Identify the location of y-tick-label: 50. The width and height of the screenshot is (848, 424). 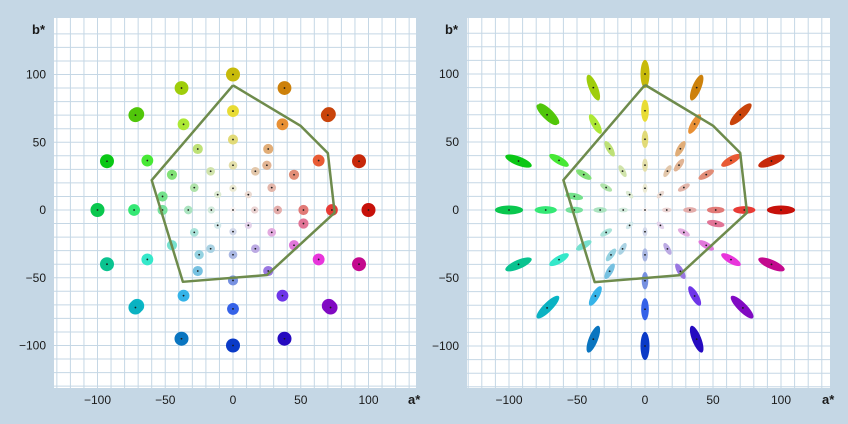
(453, 142).